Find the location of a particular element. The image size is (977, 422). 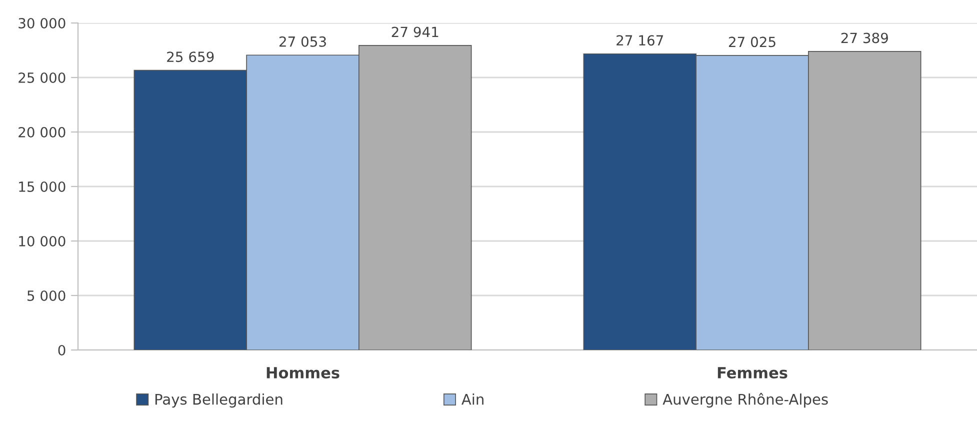

y-tick-label: 20 000 is located at coordinates (42, 132).